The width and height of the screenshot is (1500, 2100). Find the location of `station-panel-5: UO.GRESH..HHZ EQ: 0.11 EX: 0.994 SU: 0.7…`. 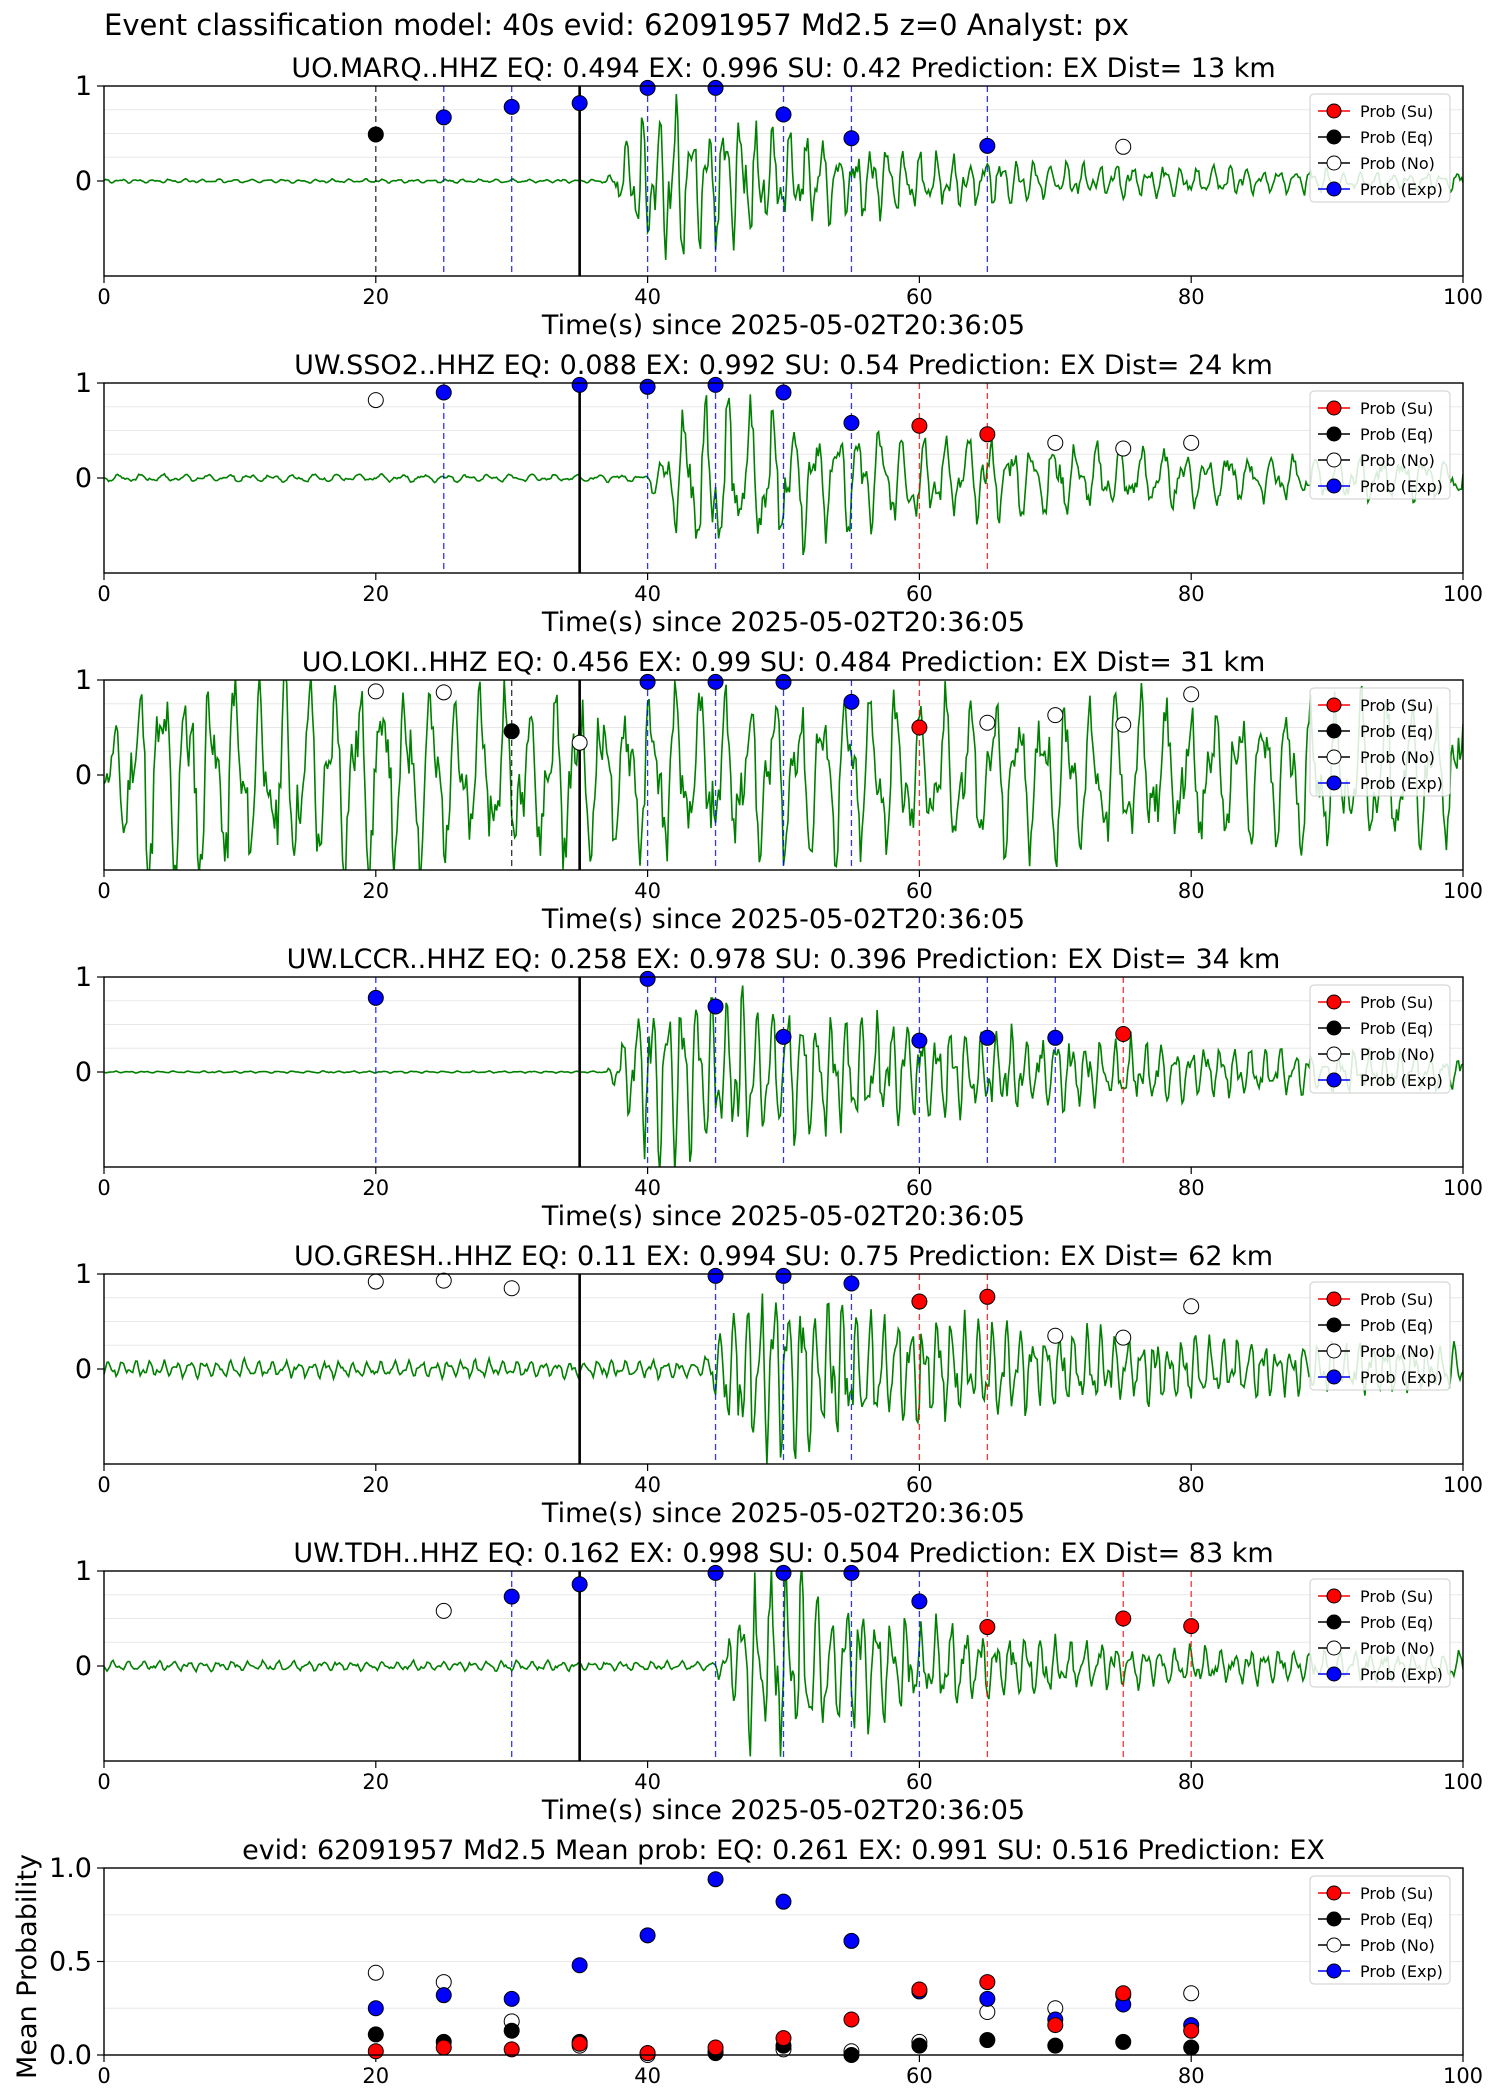

station-panel-5: UO.GRESH..HHZ EQ: 0.11 EX: 0.994 SU: 0.7… is located at coordinates (779, 1385).